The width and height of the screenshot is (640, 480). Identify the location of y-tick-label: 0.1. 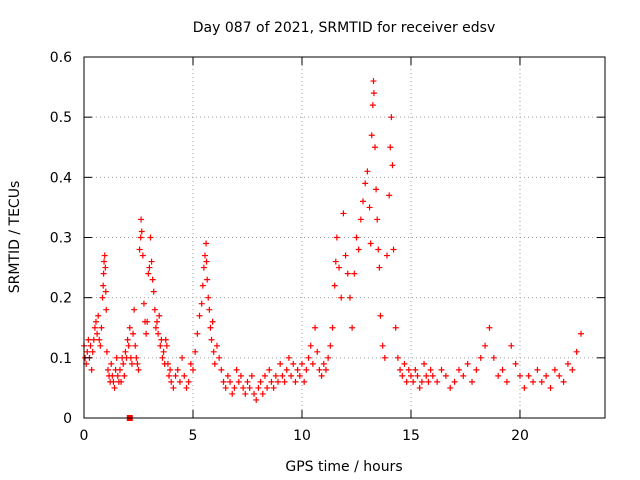
(61, 359).